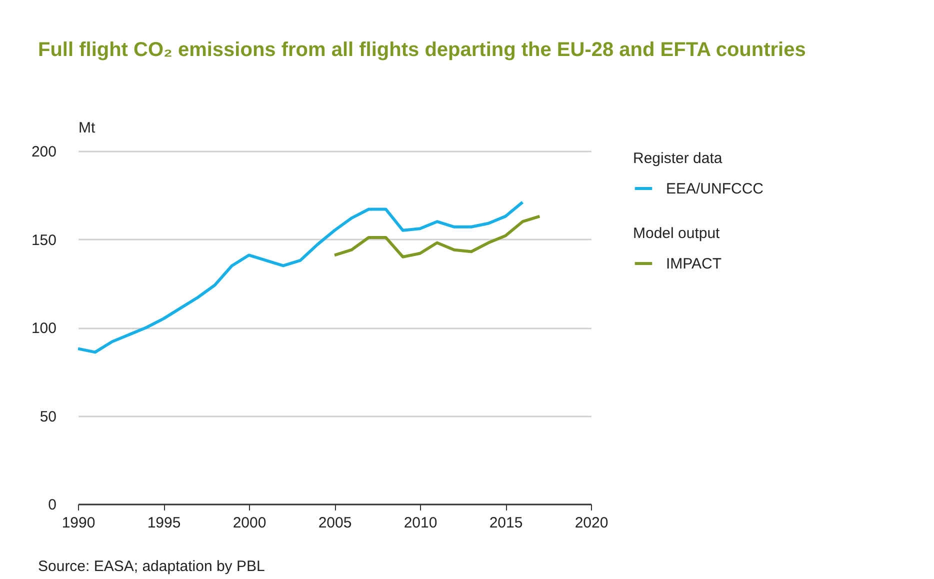 Image resolution: width=934 pixels, height=579 pixels. I want to click on x-tick-label: 1990, so click(79, 523).